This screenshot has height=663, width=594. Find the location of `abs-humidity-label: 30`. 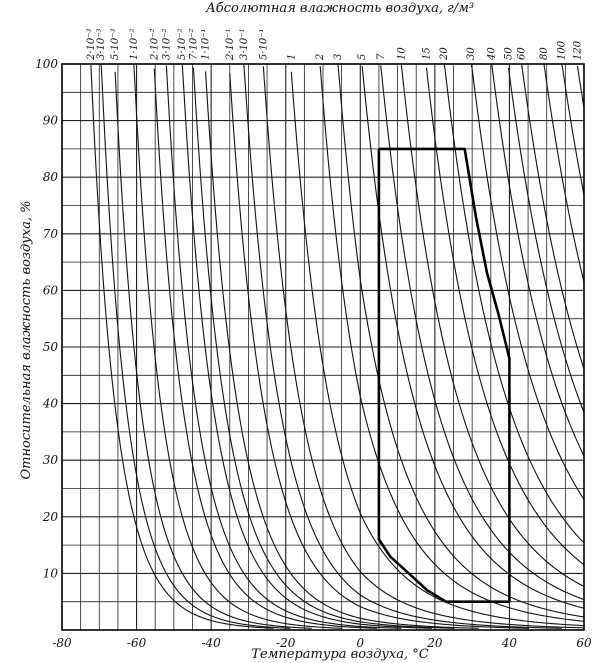

abs-humidity-label: 30 is located at coordinates (471, 53).